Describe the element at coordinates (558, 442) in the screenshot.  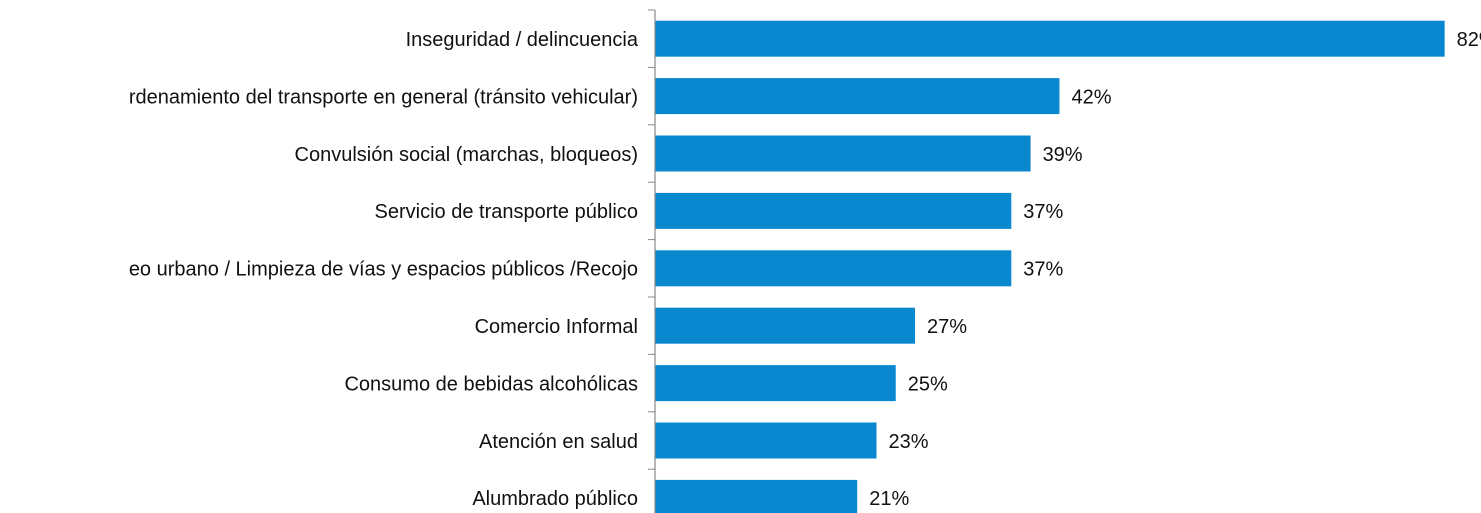
I see `category-label: Atención en salud` at that location.